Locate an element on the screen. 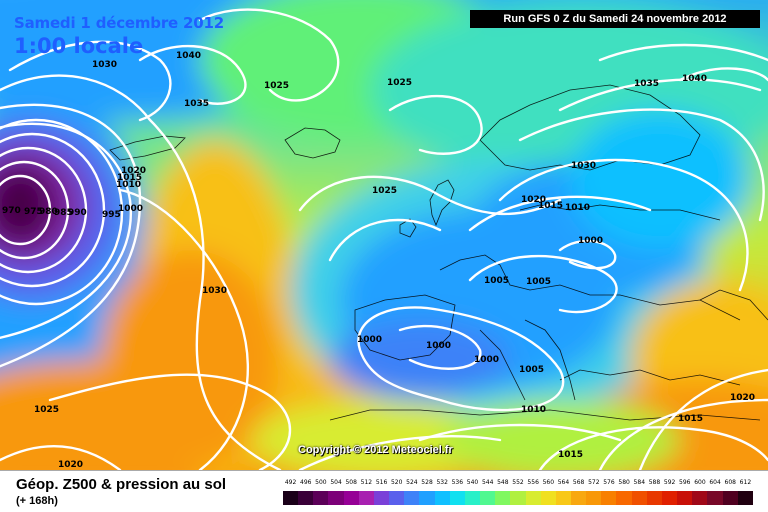 This screenshot has width=768, height=512. color-scale-label: 524 is located at coordinates (412, 482).